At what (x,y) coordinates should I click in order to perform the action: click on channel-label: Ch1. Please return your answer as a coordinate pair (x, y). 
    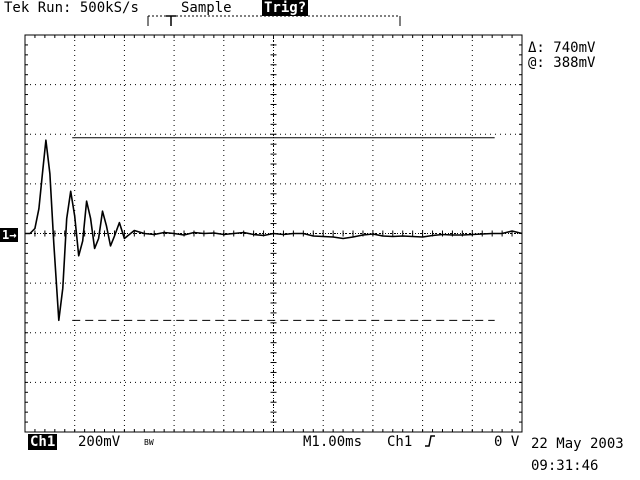
    Looking at the image, I should click on (43, 442).